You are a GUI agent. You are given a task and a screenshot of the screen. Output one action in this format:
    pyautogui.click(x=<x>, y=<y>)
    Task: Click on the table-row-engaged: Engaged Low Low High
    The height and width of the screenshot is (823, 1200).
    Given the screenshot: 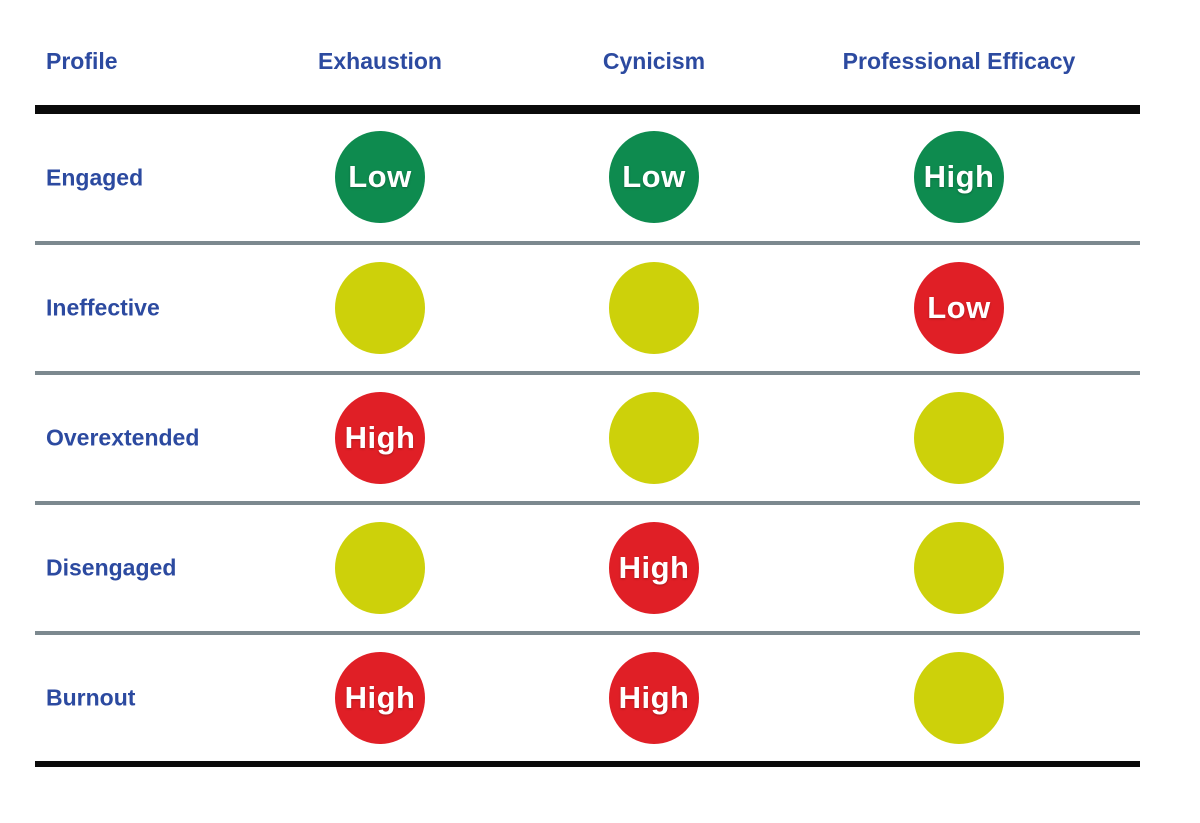 What is the action you would take?
    pyautogui.click(x=587, y=177)
    